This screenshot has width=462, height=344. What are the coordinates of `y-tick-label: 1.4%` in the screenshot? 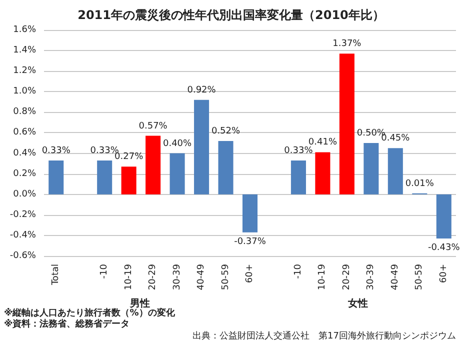 It's located at (24, 51).